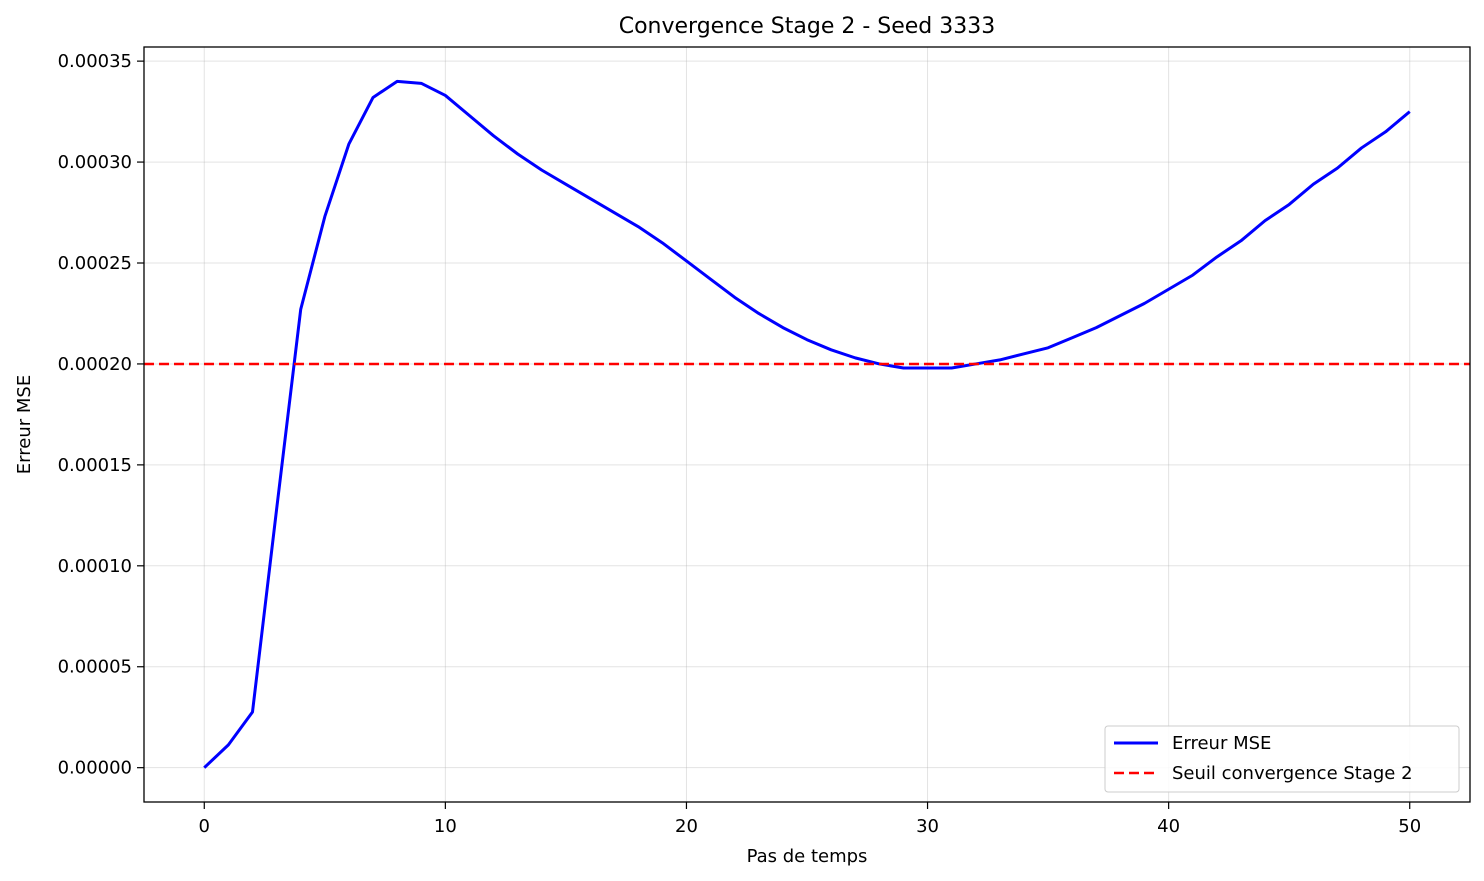 The height and width of the screenshot is (881, 1484). Describe the element at coordinates (807, 26) in the screenshot. I see `chart-title: Convergence Stage 2 - Seed 3333` at that location.